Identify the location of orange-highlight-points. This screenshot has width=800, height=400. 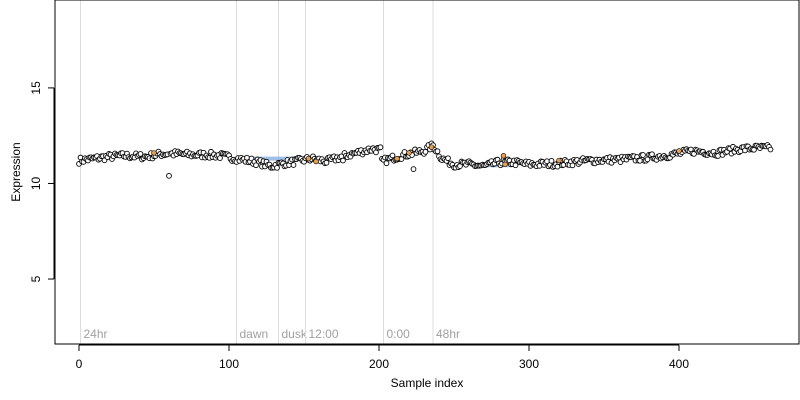
(416, 156).